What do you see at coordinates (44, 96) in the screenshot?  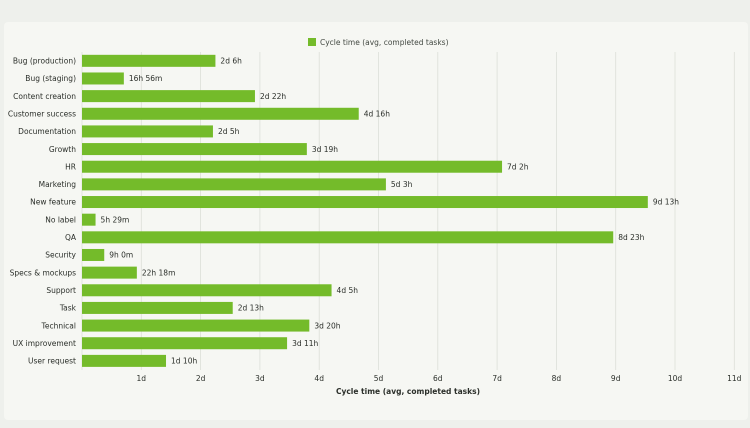 I see `category-label: Content creation` at bounding box center [44, 96].